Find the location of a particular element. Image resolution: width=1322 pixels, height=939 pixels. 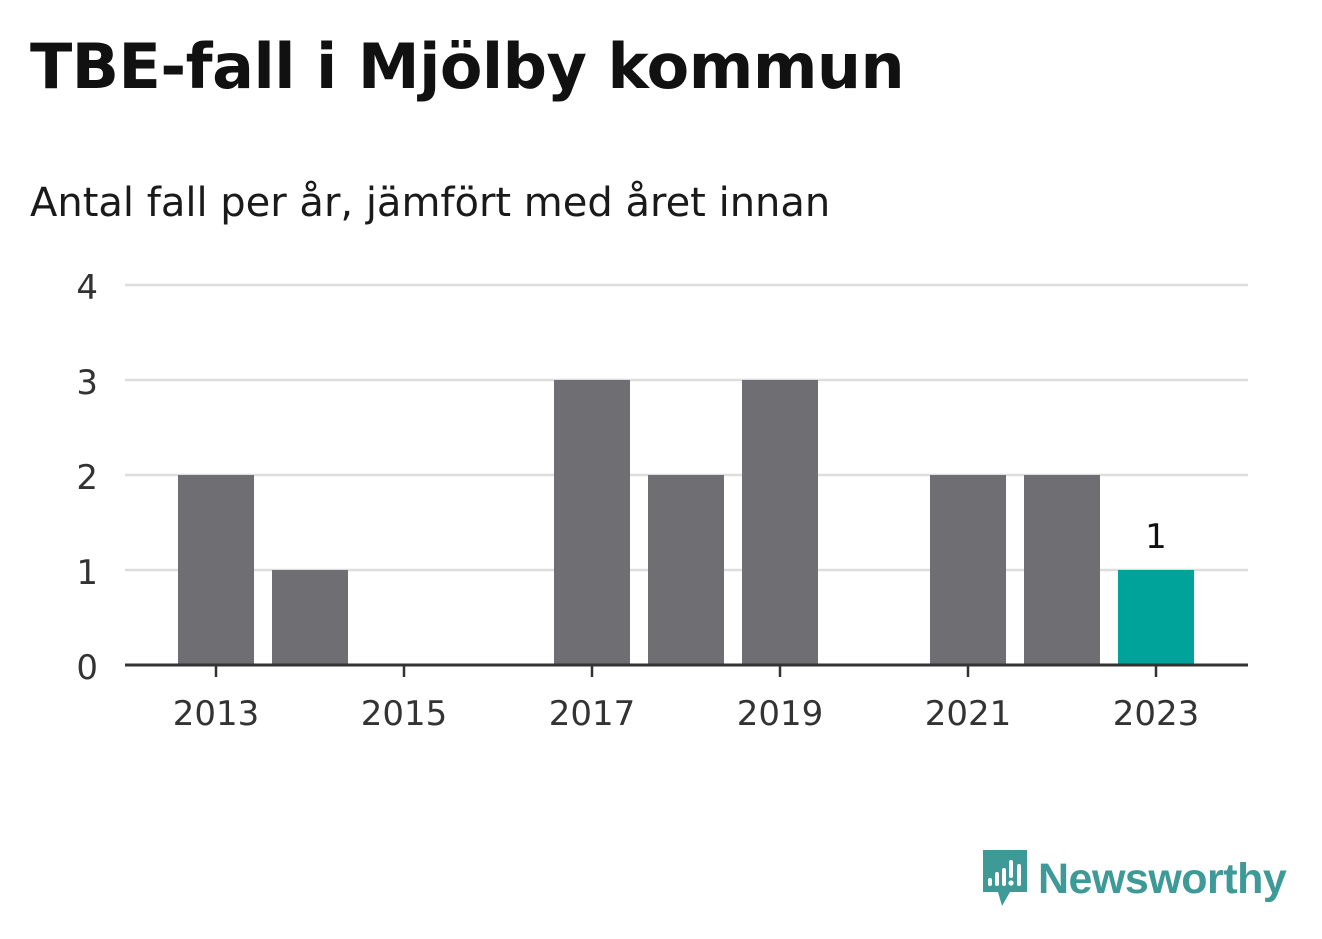

y-tick-label: 0 is located at coordinates (87, 668).